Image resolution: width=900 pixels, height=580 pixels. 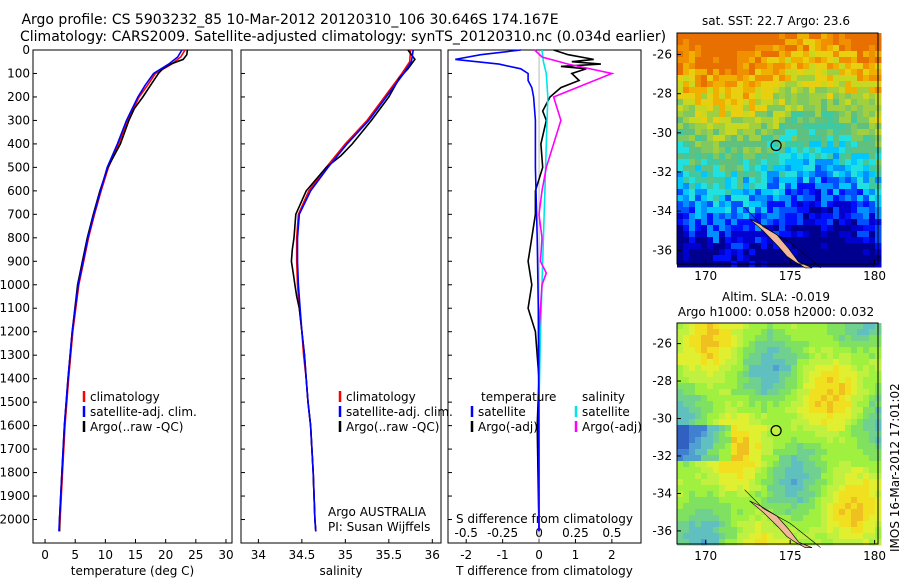 What do you see at coordinates (15, 473) in the screenshot?
I see `y-tick-label: 1800` at bounding box center [15, 473].